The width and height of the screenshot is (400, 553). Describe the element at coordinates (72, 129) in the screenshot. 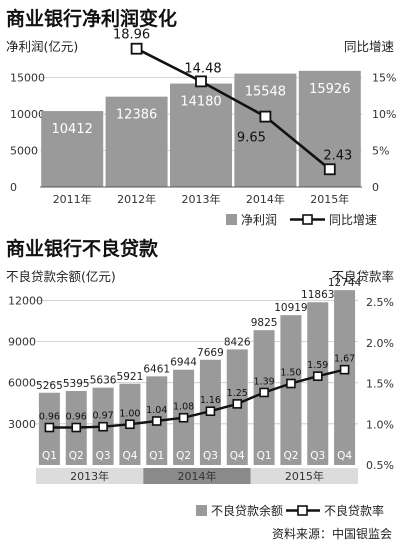

I see `chart1-bar-label: 10412` at that location.